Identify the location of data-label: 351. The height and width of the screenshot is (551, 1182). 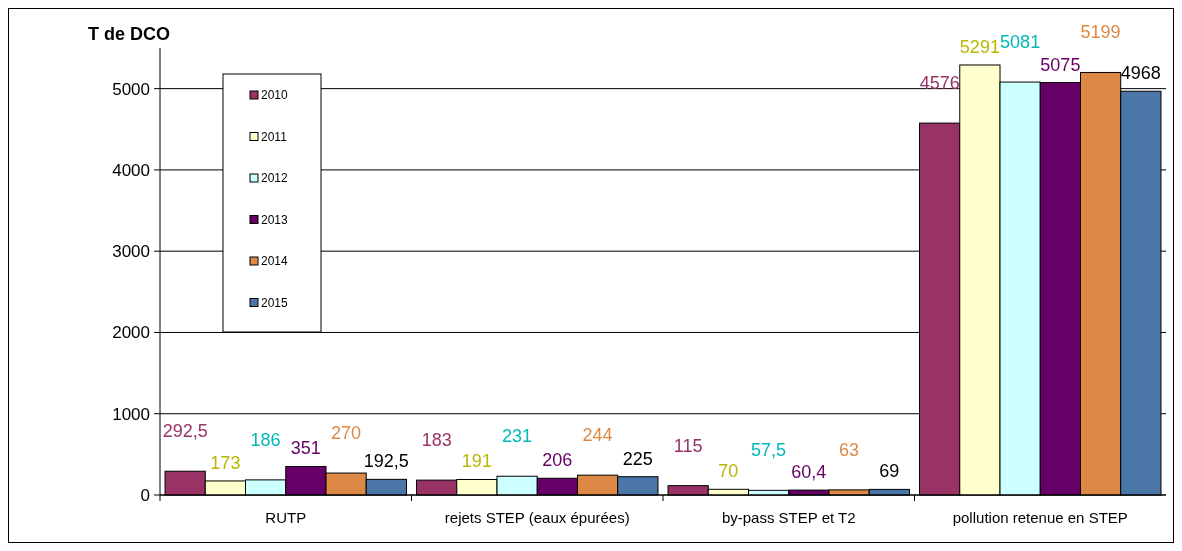
(305, 448).